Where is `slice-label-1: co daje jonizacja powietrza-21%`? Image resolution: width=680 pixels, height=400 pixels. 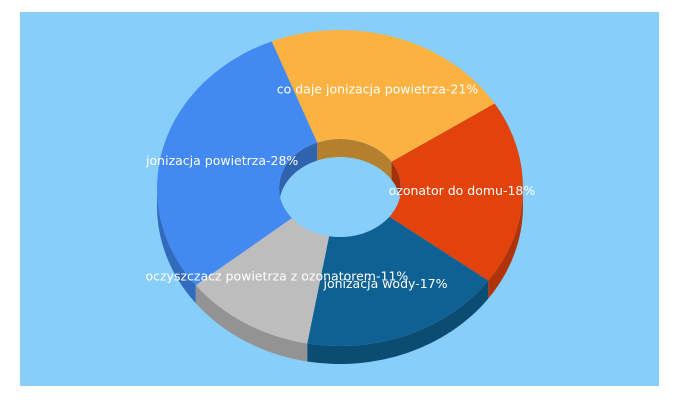 slice-label-1: co daje jonizacja powietrza-21% is located at coordinates (378, 89).